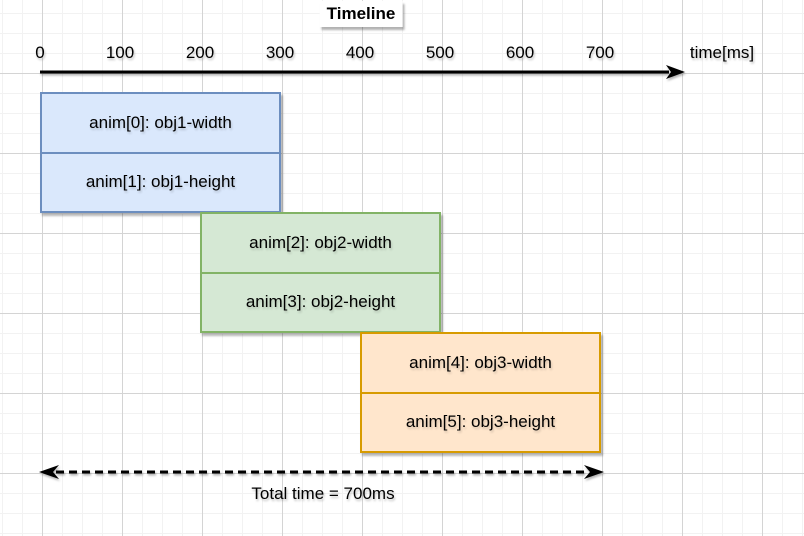 This screenshot has height=536, width=804. I want to click on anim-bar-0: anim[0]: obj1-width, so click(160, 122).